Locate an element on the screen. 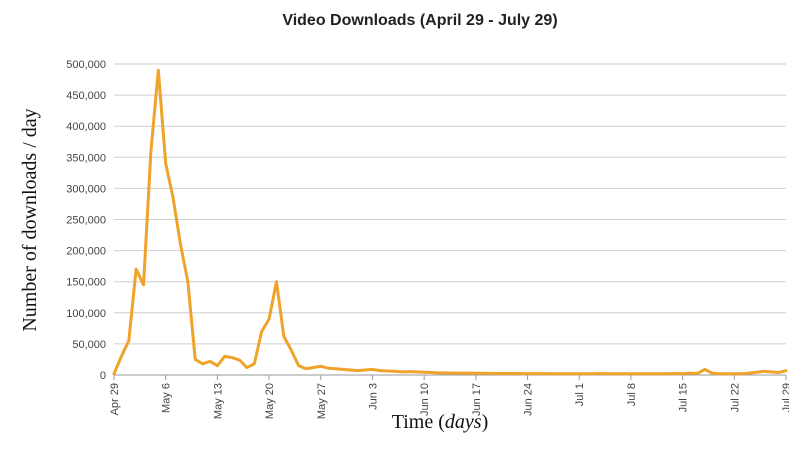  y-tick-label: 250,000 is located at coordinates (86, 221).